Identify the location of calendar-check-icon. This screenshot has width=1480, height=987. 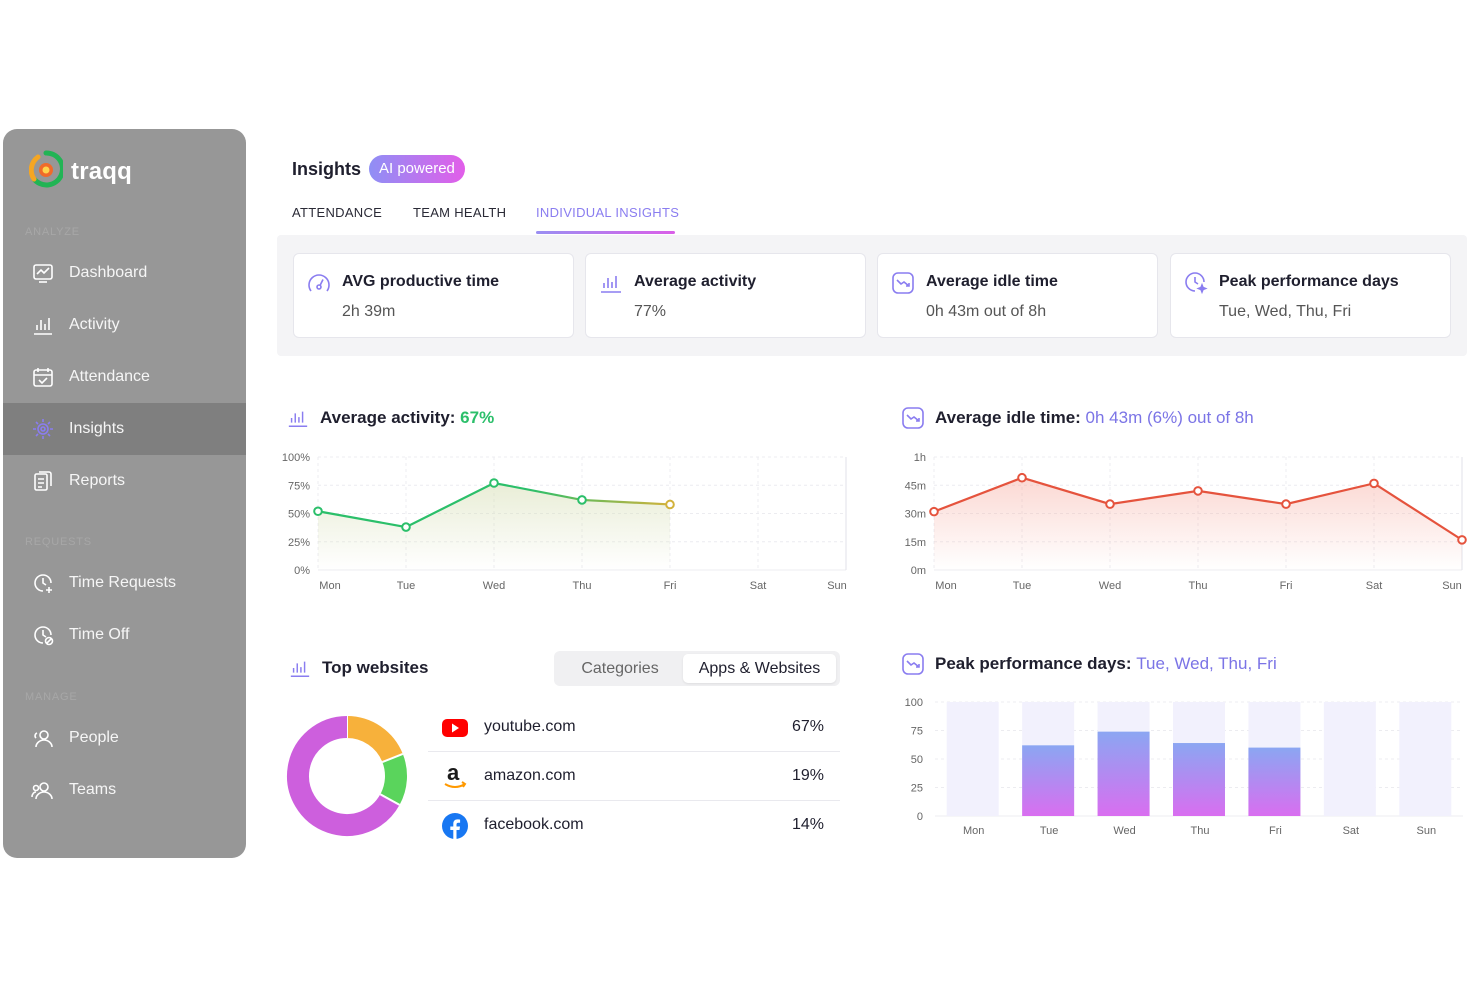
(43, 377).